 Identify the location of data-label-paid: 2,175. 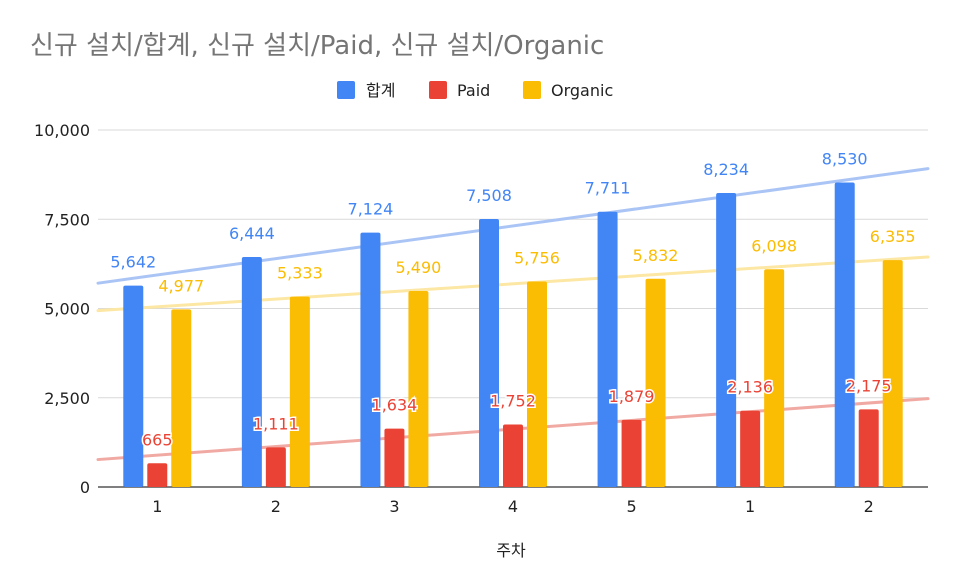
(869, 385).